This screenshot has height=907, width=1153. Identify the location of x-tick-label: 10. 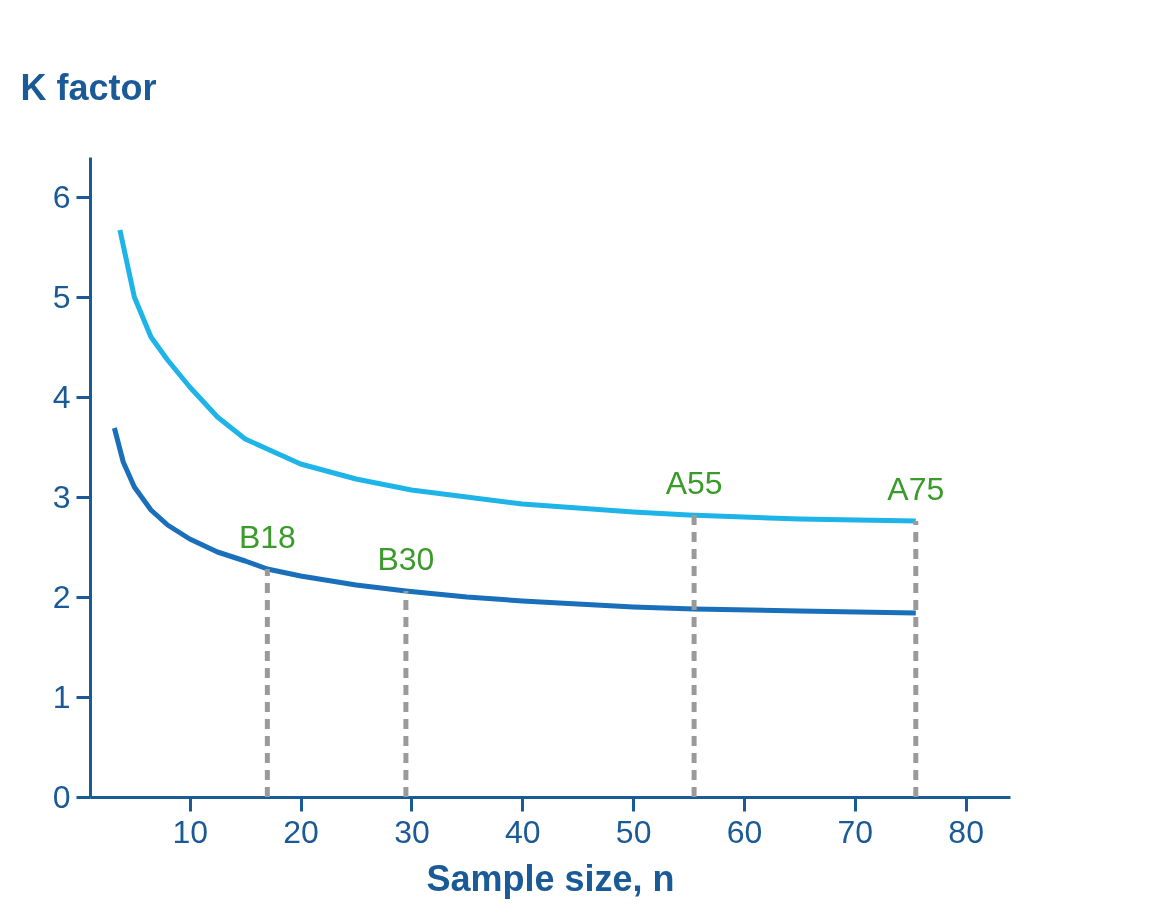
(190, 831).